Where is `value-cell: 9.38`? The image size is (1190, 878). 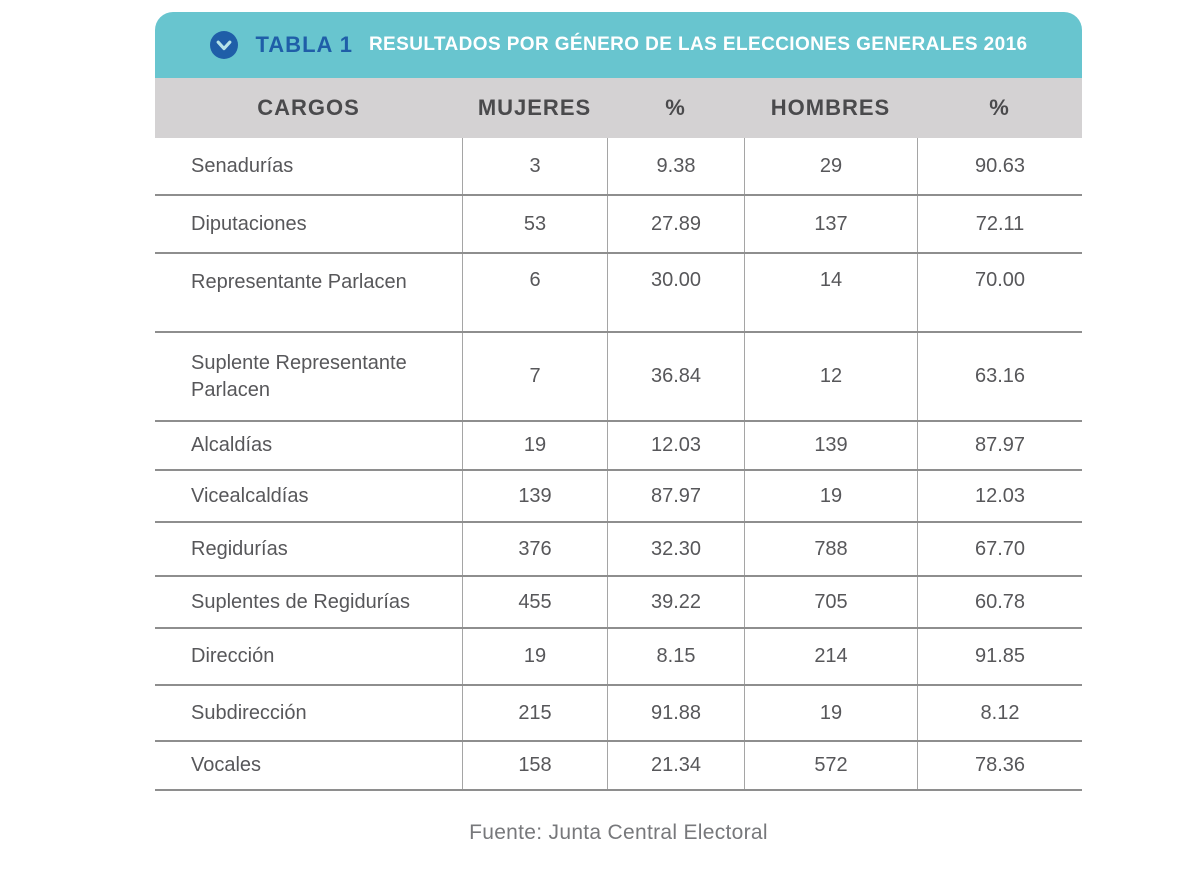 value-cell: 9.38 is located at coordinates (675, 166).